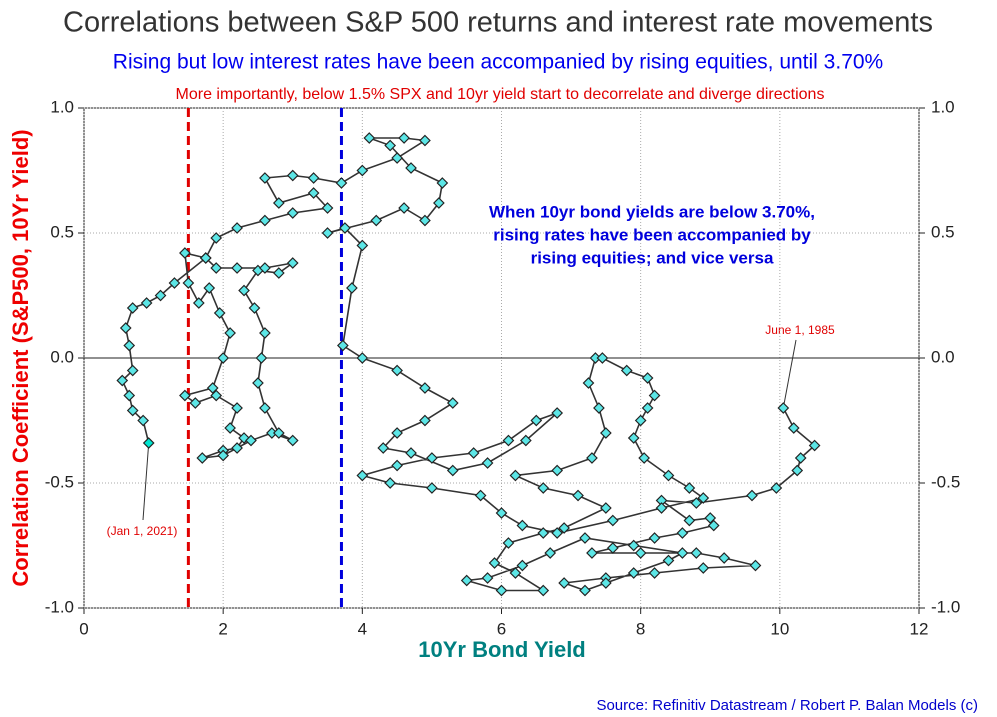  Describe the element at coordinates (62, 356) in the screenshot. I see `y-tick-label: 0.0` at that location.